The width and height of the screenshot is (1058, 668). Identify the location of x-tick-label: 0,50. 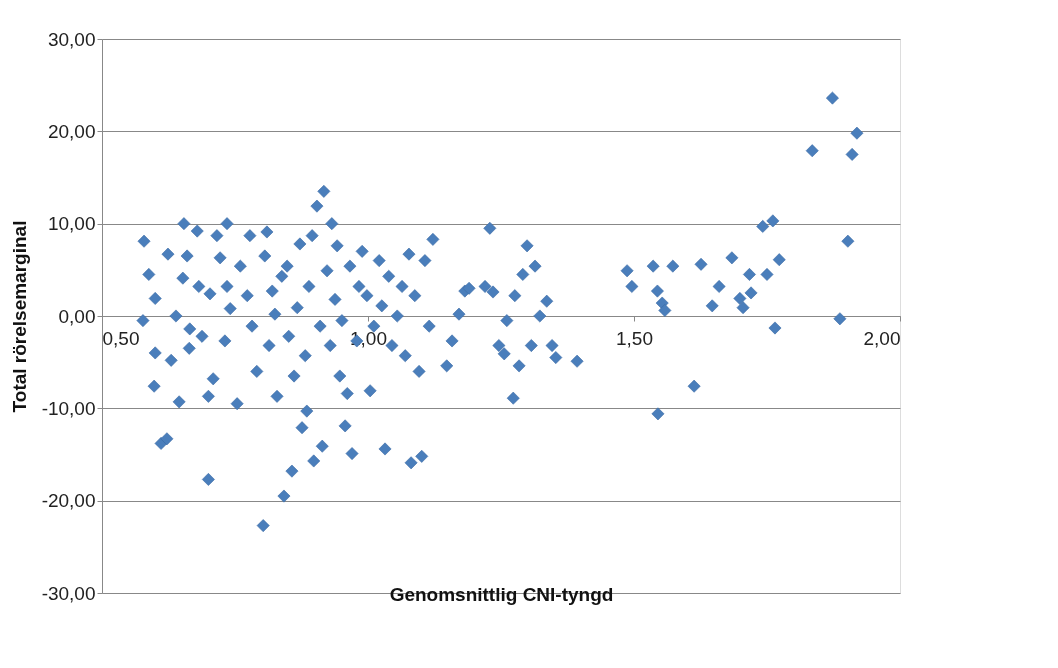
(121, 338).